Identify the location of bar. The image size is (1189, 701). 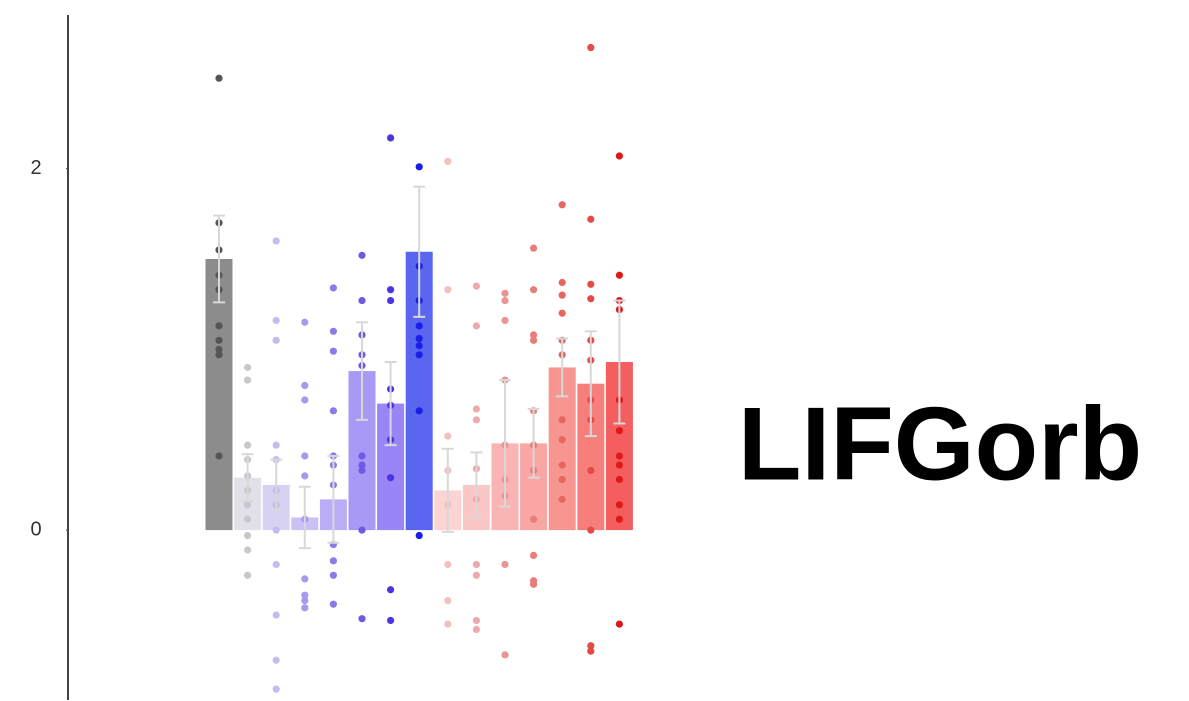
(219, 394).